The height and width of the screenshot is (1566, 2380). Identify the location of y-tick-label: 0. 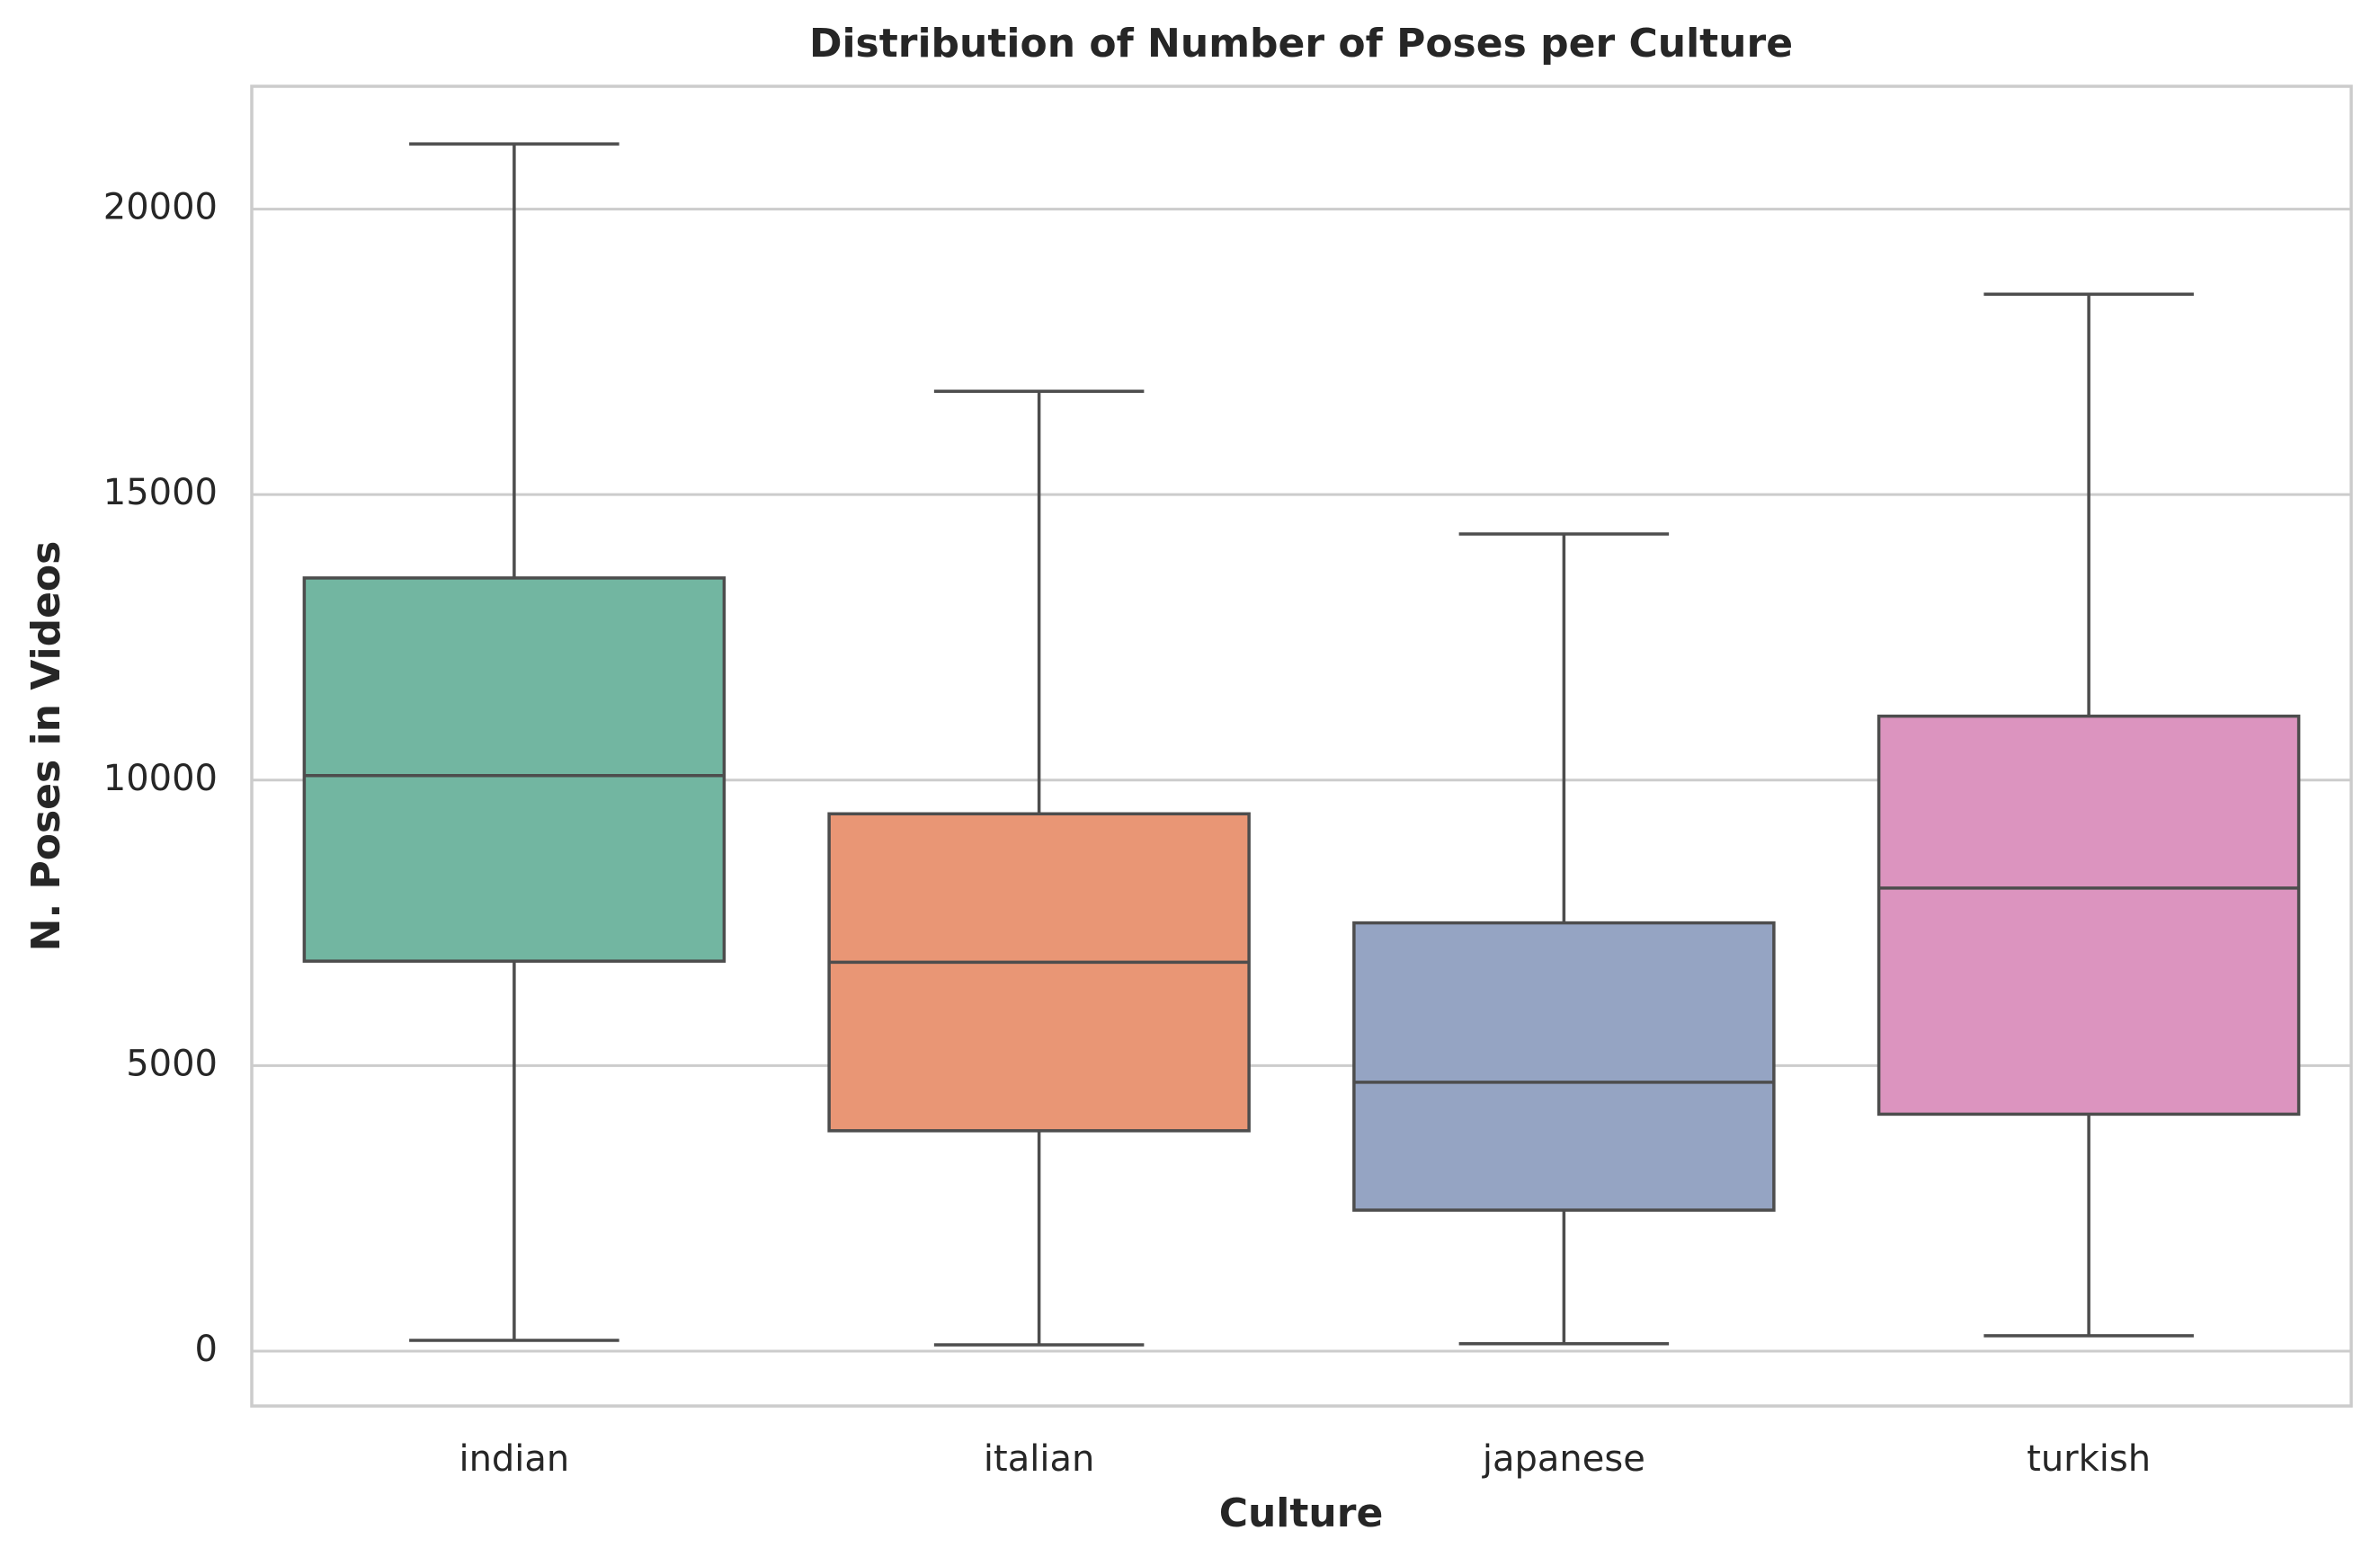
(207, 1349).